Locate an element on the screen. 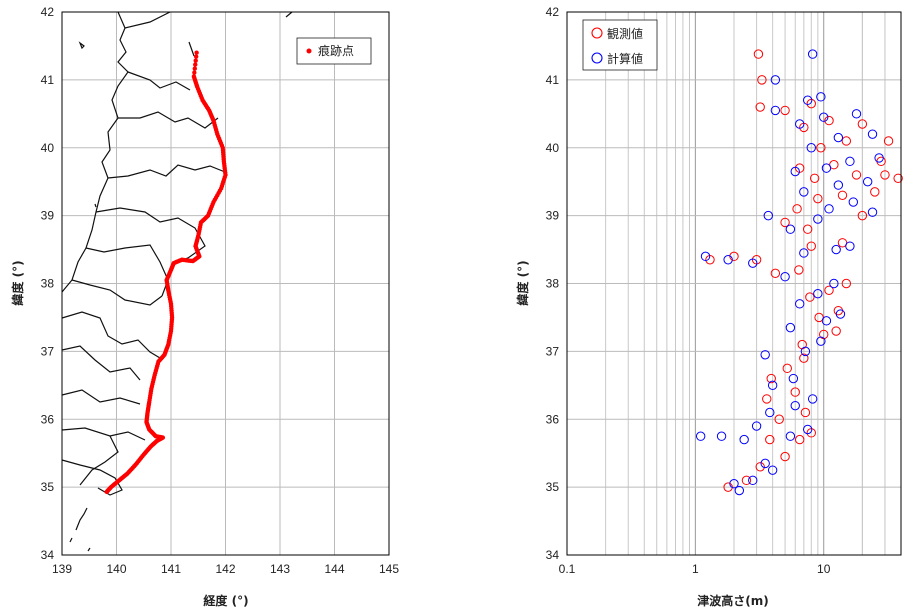  height-y-tick-labels: 34 35 36 37 38 39 40 41 42 is located at coordinates (553, 283).